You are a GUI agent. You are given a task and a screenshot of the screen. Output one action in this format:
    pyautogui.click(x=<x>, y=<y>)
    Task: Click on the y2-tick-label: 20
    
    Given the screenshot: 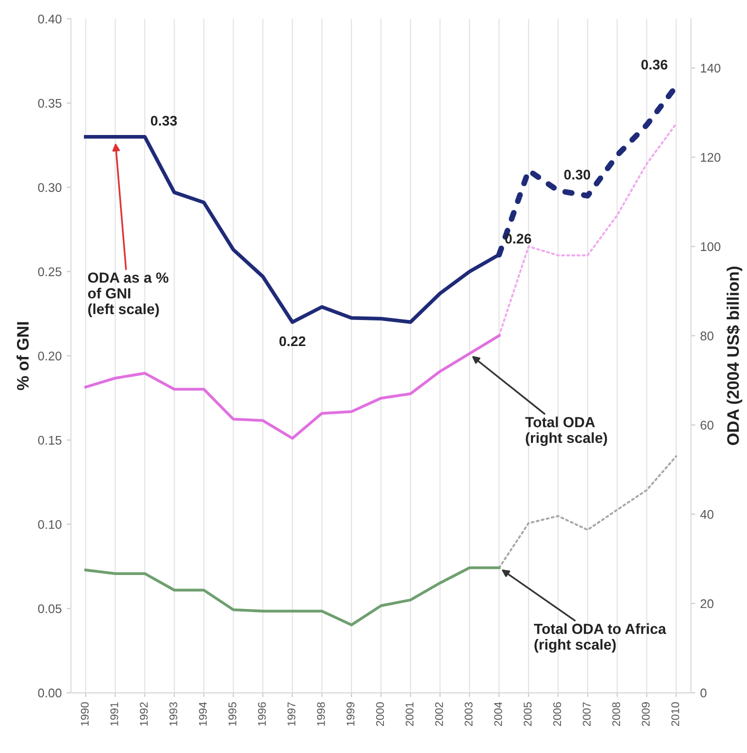 What is the action you would take?
    pyautogui.click(x=707, y=603)
    